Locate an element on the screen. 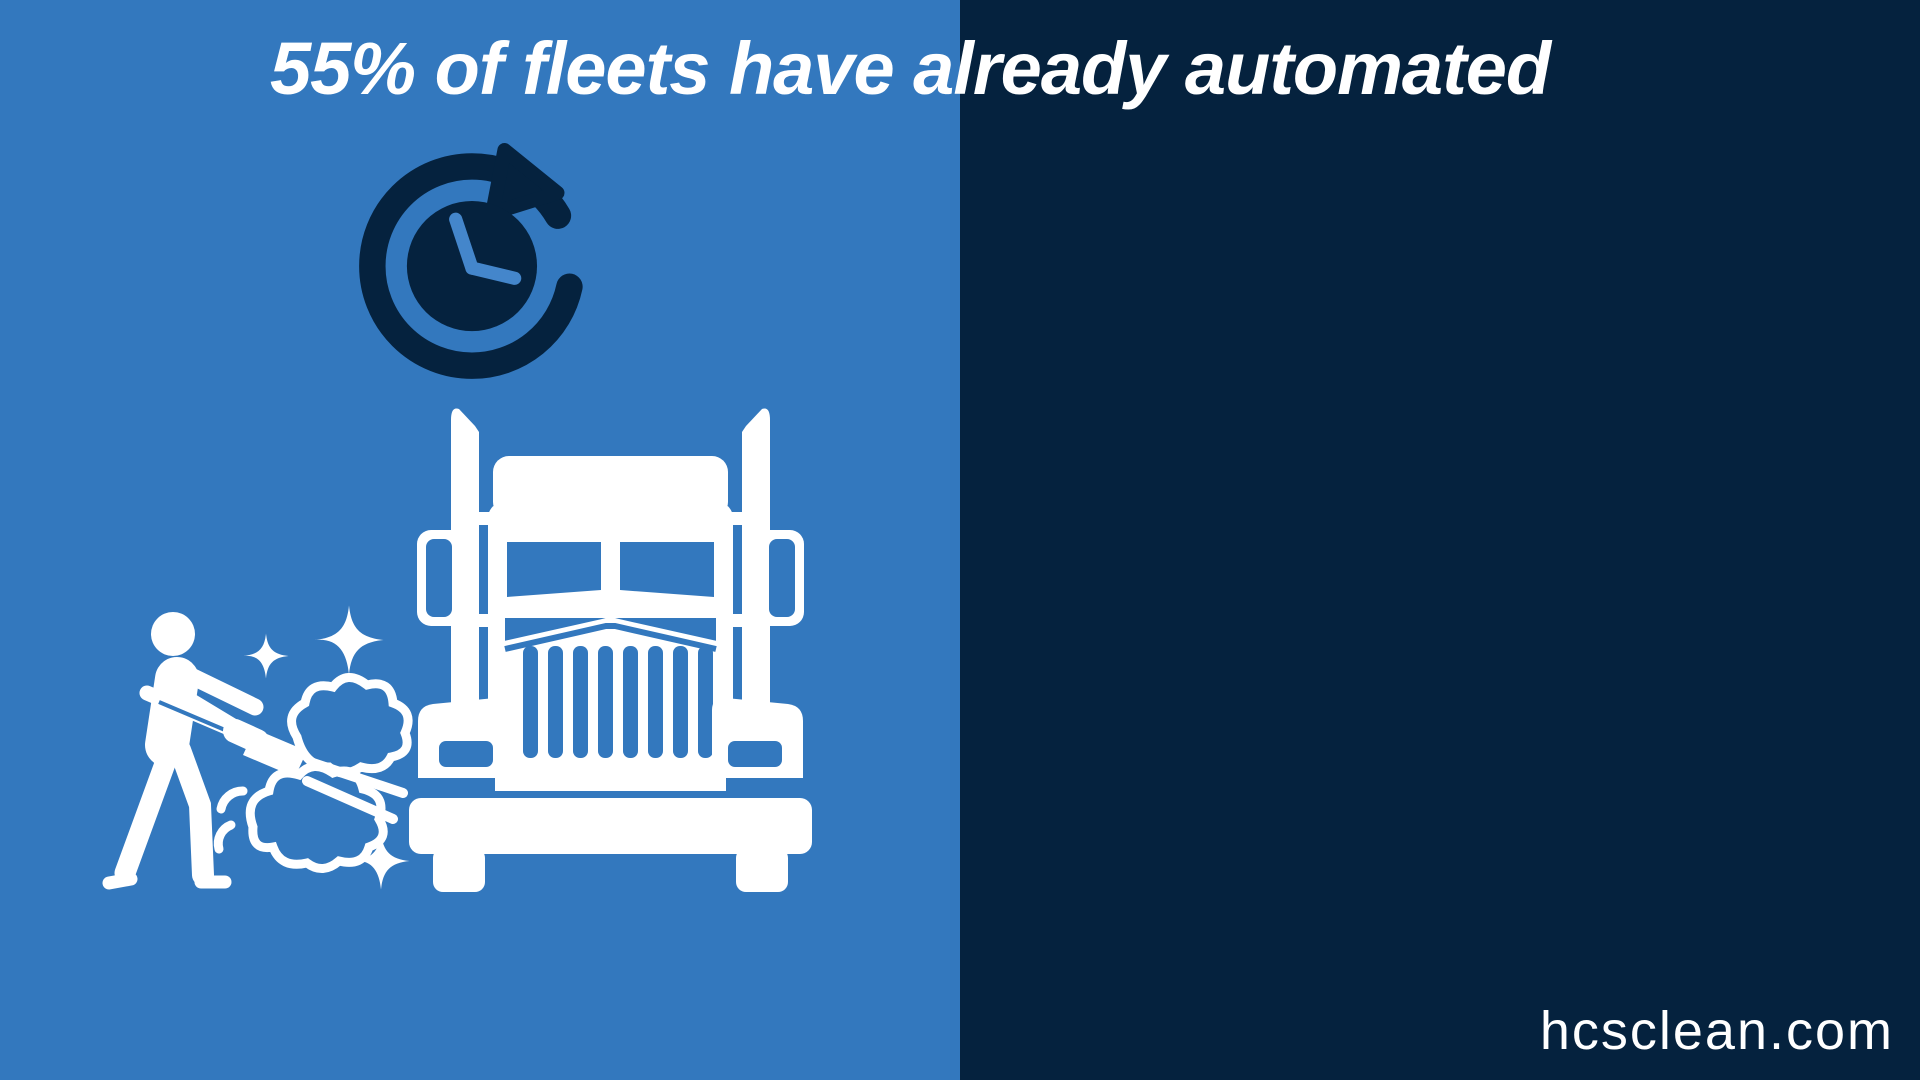 The width and height of the screenshot is (1920, 1080). pressure-washer-worker-icon is located at coordinates (257, 747).